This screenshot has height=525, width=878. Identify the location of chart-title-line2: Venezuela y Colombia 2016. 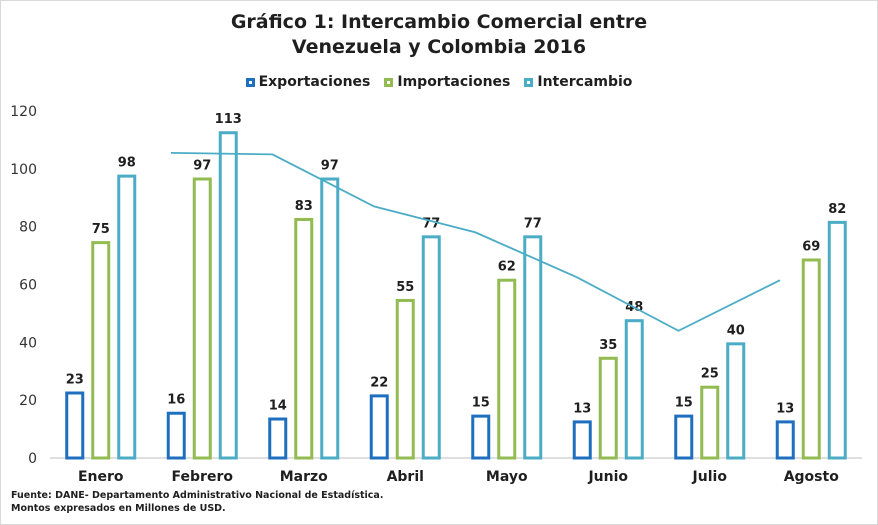
(439, 47).